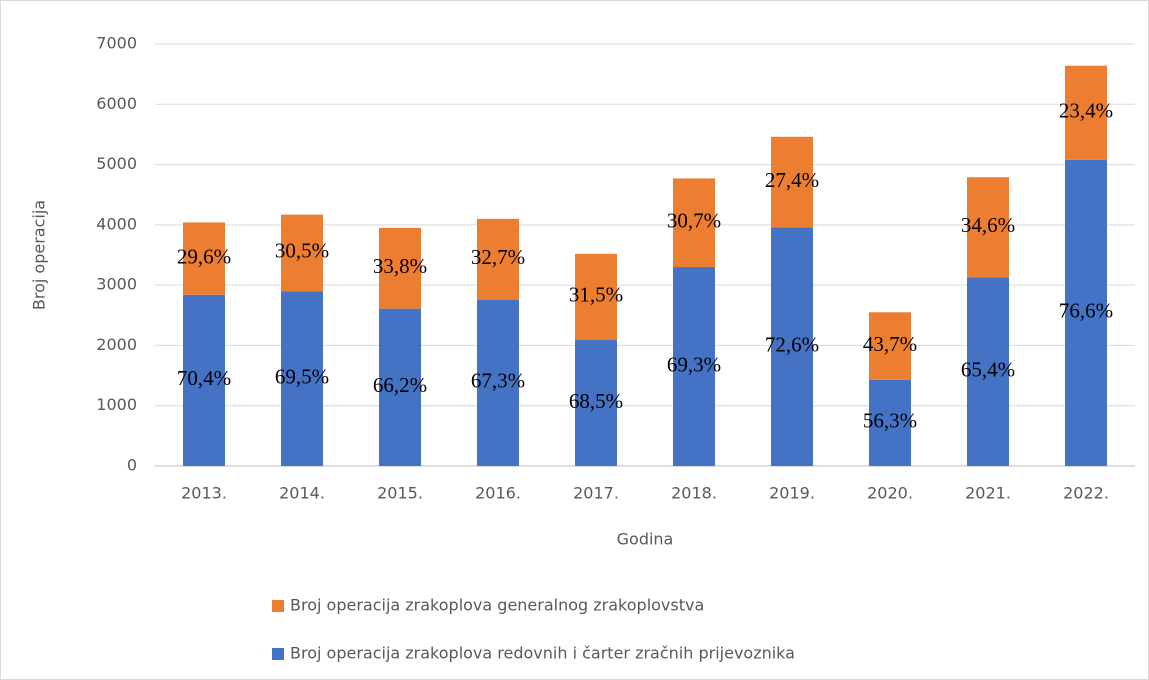 The image size is (1149, 680). I want to click on data-label: 70,4%, so click(204, 378).